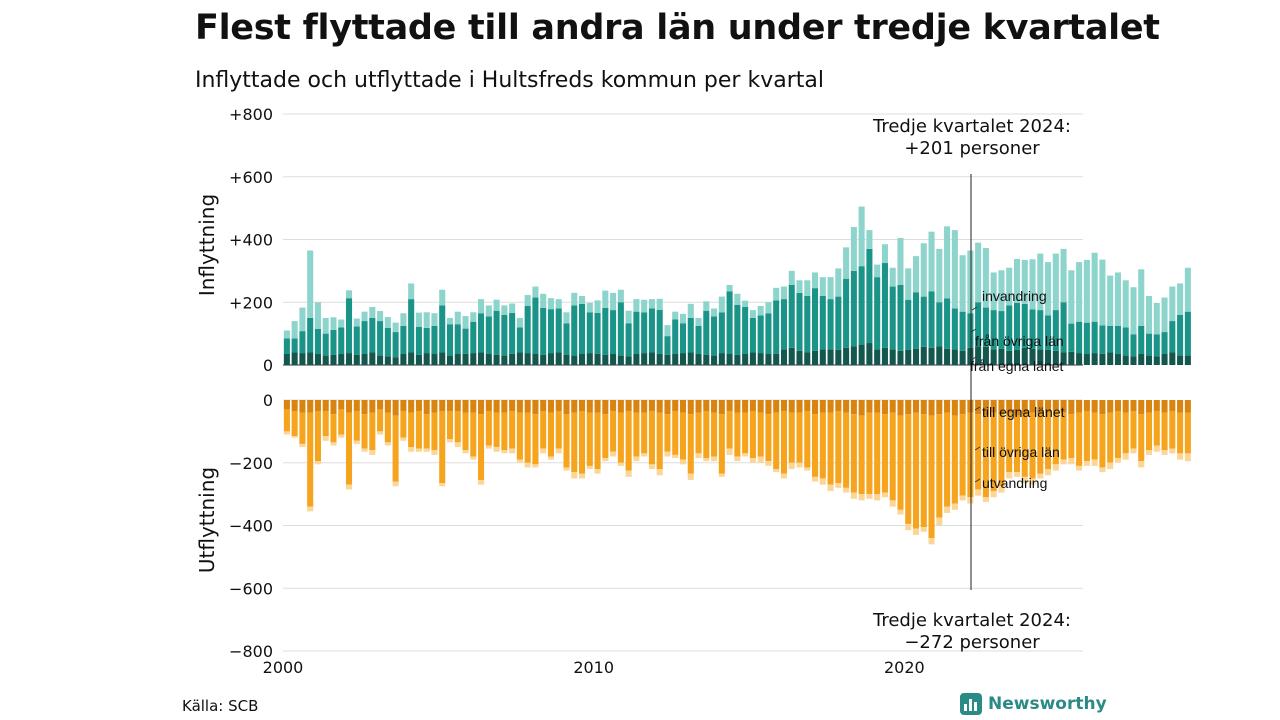 The width and height of the screenshot is (1280, 720). What do you see at coordinates (1033, 704) in the screenshot?
I see `brand-logo: Newsworthy` at bounding box center [1033, 704].